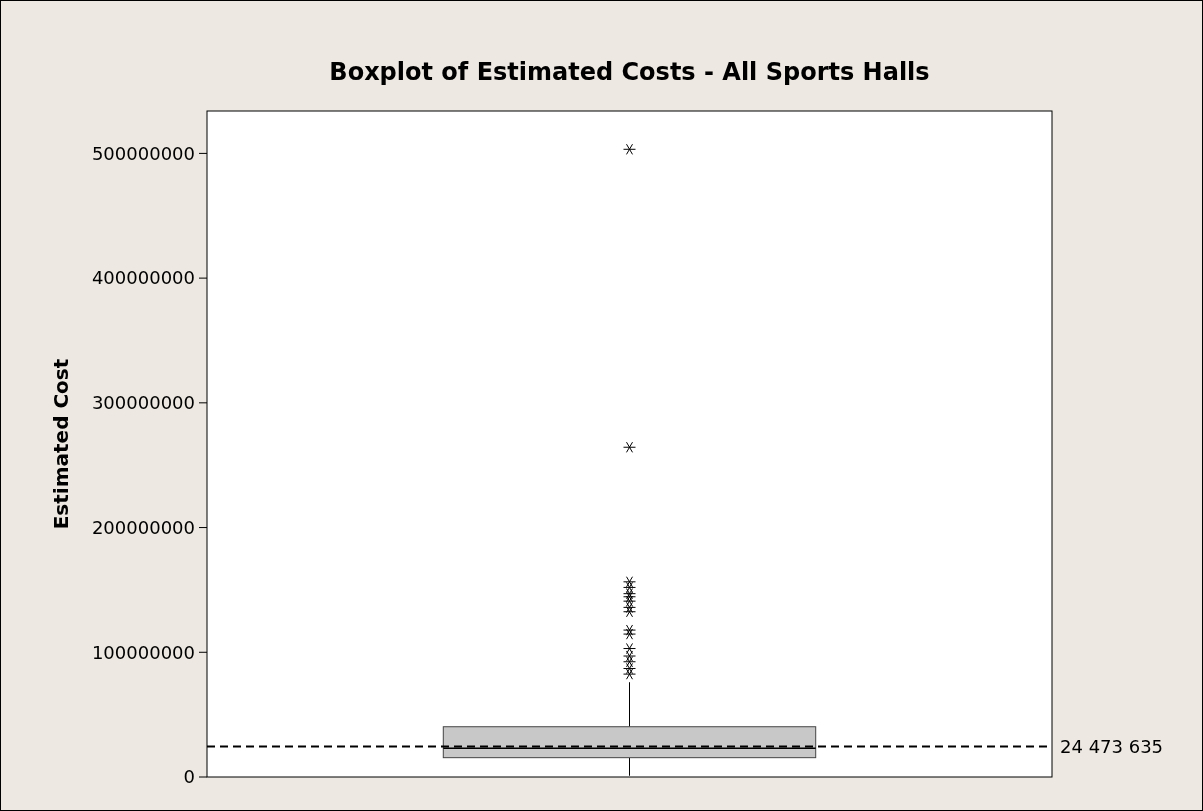 The width and height of the screenshot is (1203, 811). I want to click on ref-line-label: 24 473 635, so click(1112, 746).